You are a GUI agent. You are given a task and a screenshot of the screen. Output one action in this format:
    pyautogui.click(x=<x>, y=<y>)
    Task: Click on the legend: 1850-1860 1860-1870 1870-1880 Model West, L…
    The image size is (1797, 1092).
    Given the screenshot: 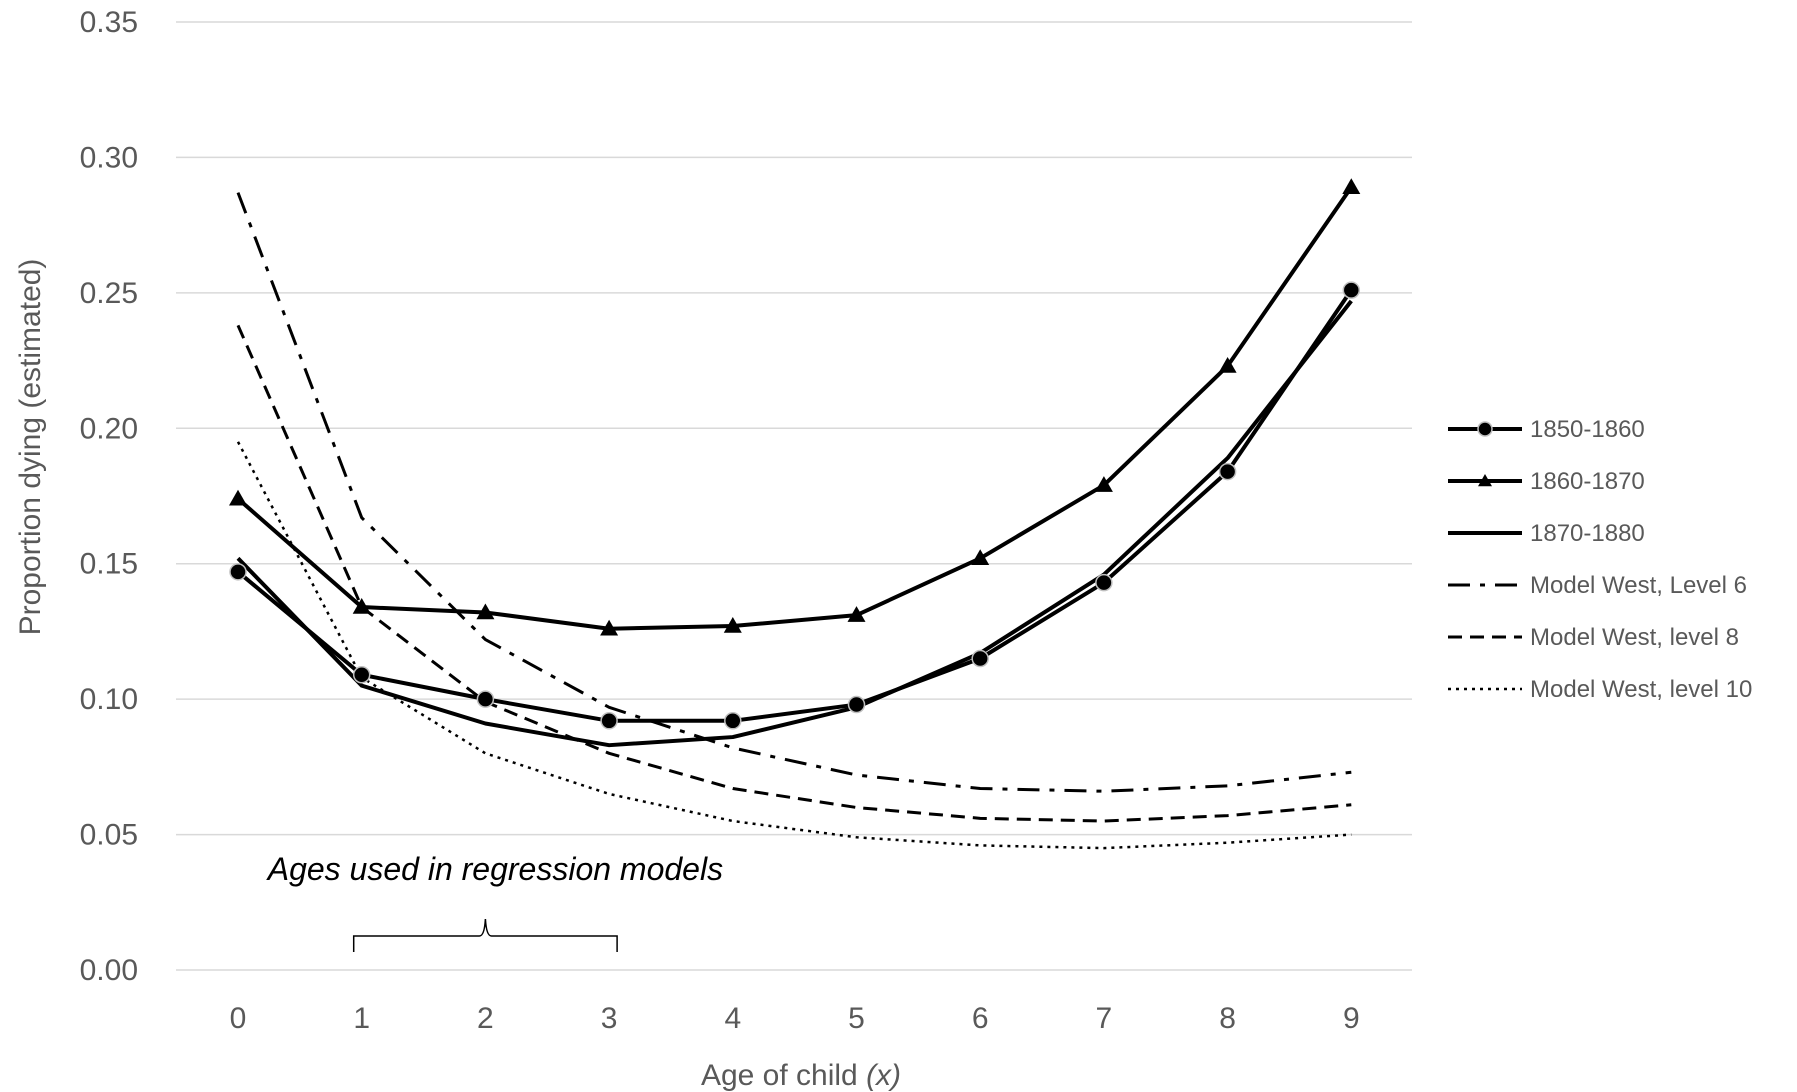 What is the action you would take?
    pyautogui.click(x=1600, y=559)
    